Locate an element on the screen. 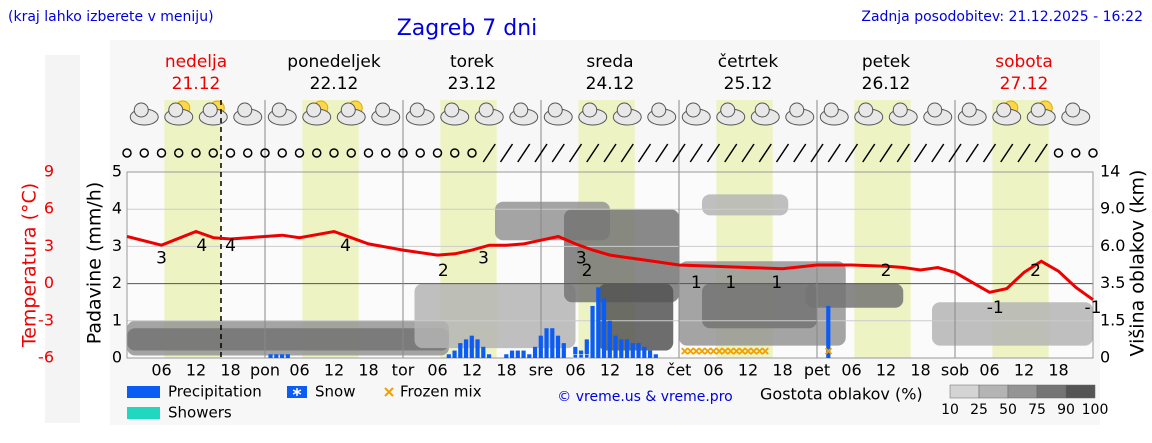  y-tick-label: 2 is located at coordinates (117, 282).